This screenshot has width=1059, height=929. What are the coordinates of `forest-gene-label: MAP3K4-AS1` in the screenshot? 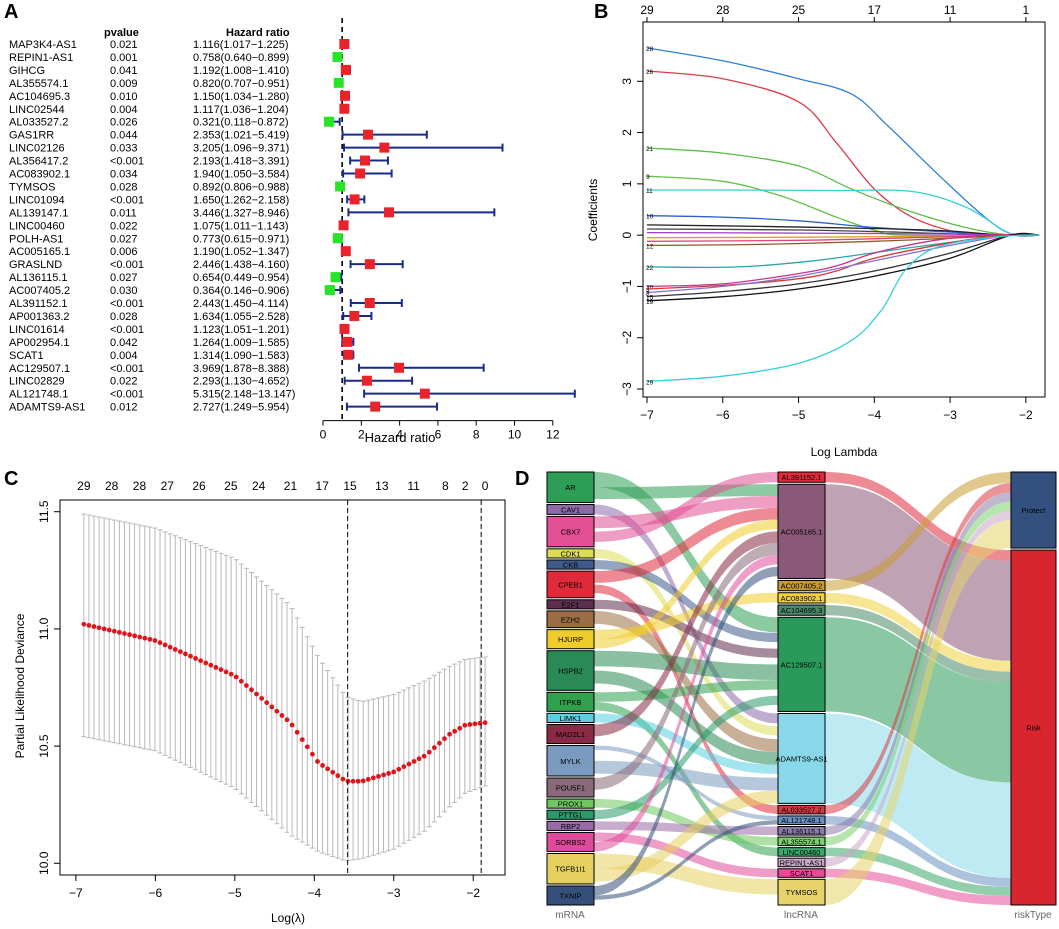 It's located at (43, 45).